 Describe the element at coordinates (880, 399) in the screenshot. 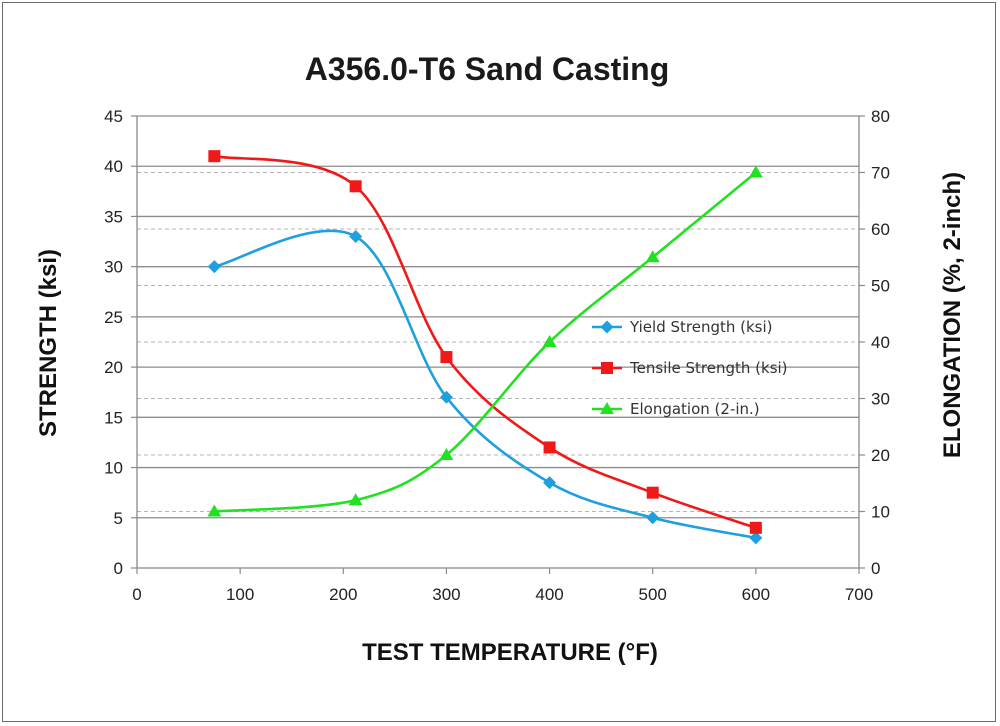

I see `y2-tick-label: 30` at that location.